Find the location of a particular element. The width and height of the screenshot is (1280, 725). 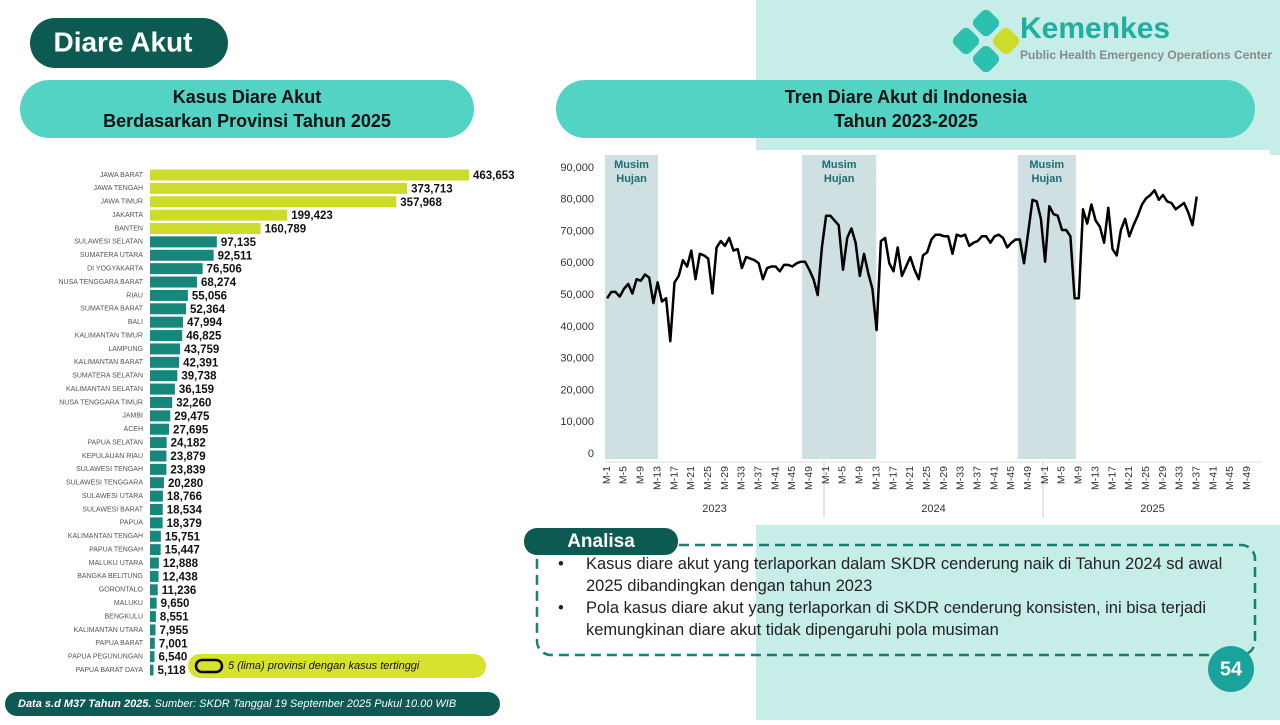

chart-title: Kasus Diare Akut is located at coordinates (247, 97).